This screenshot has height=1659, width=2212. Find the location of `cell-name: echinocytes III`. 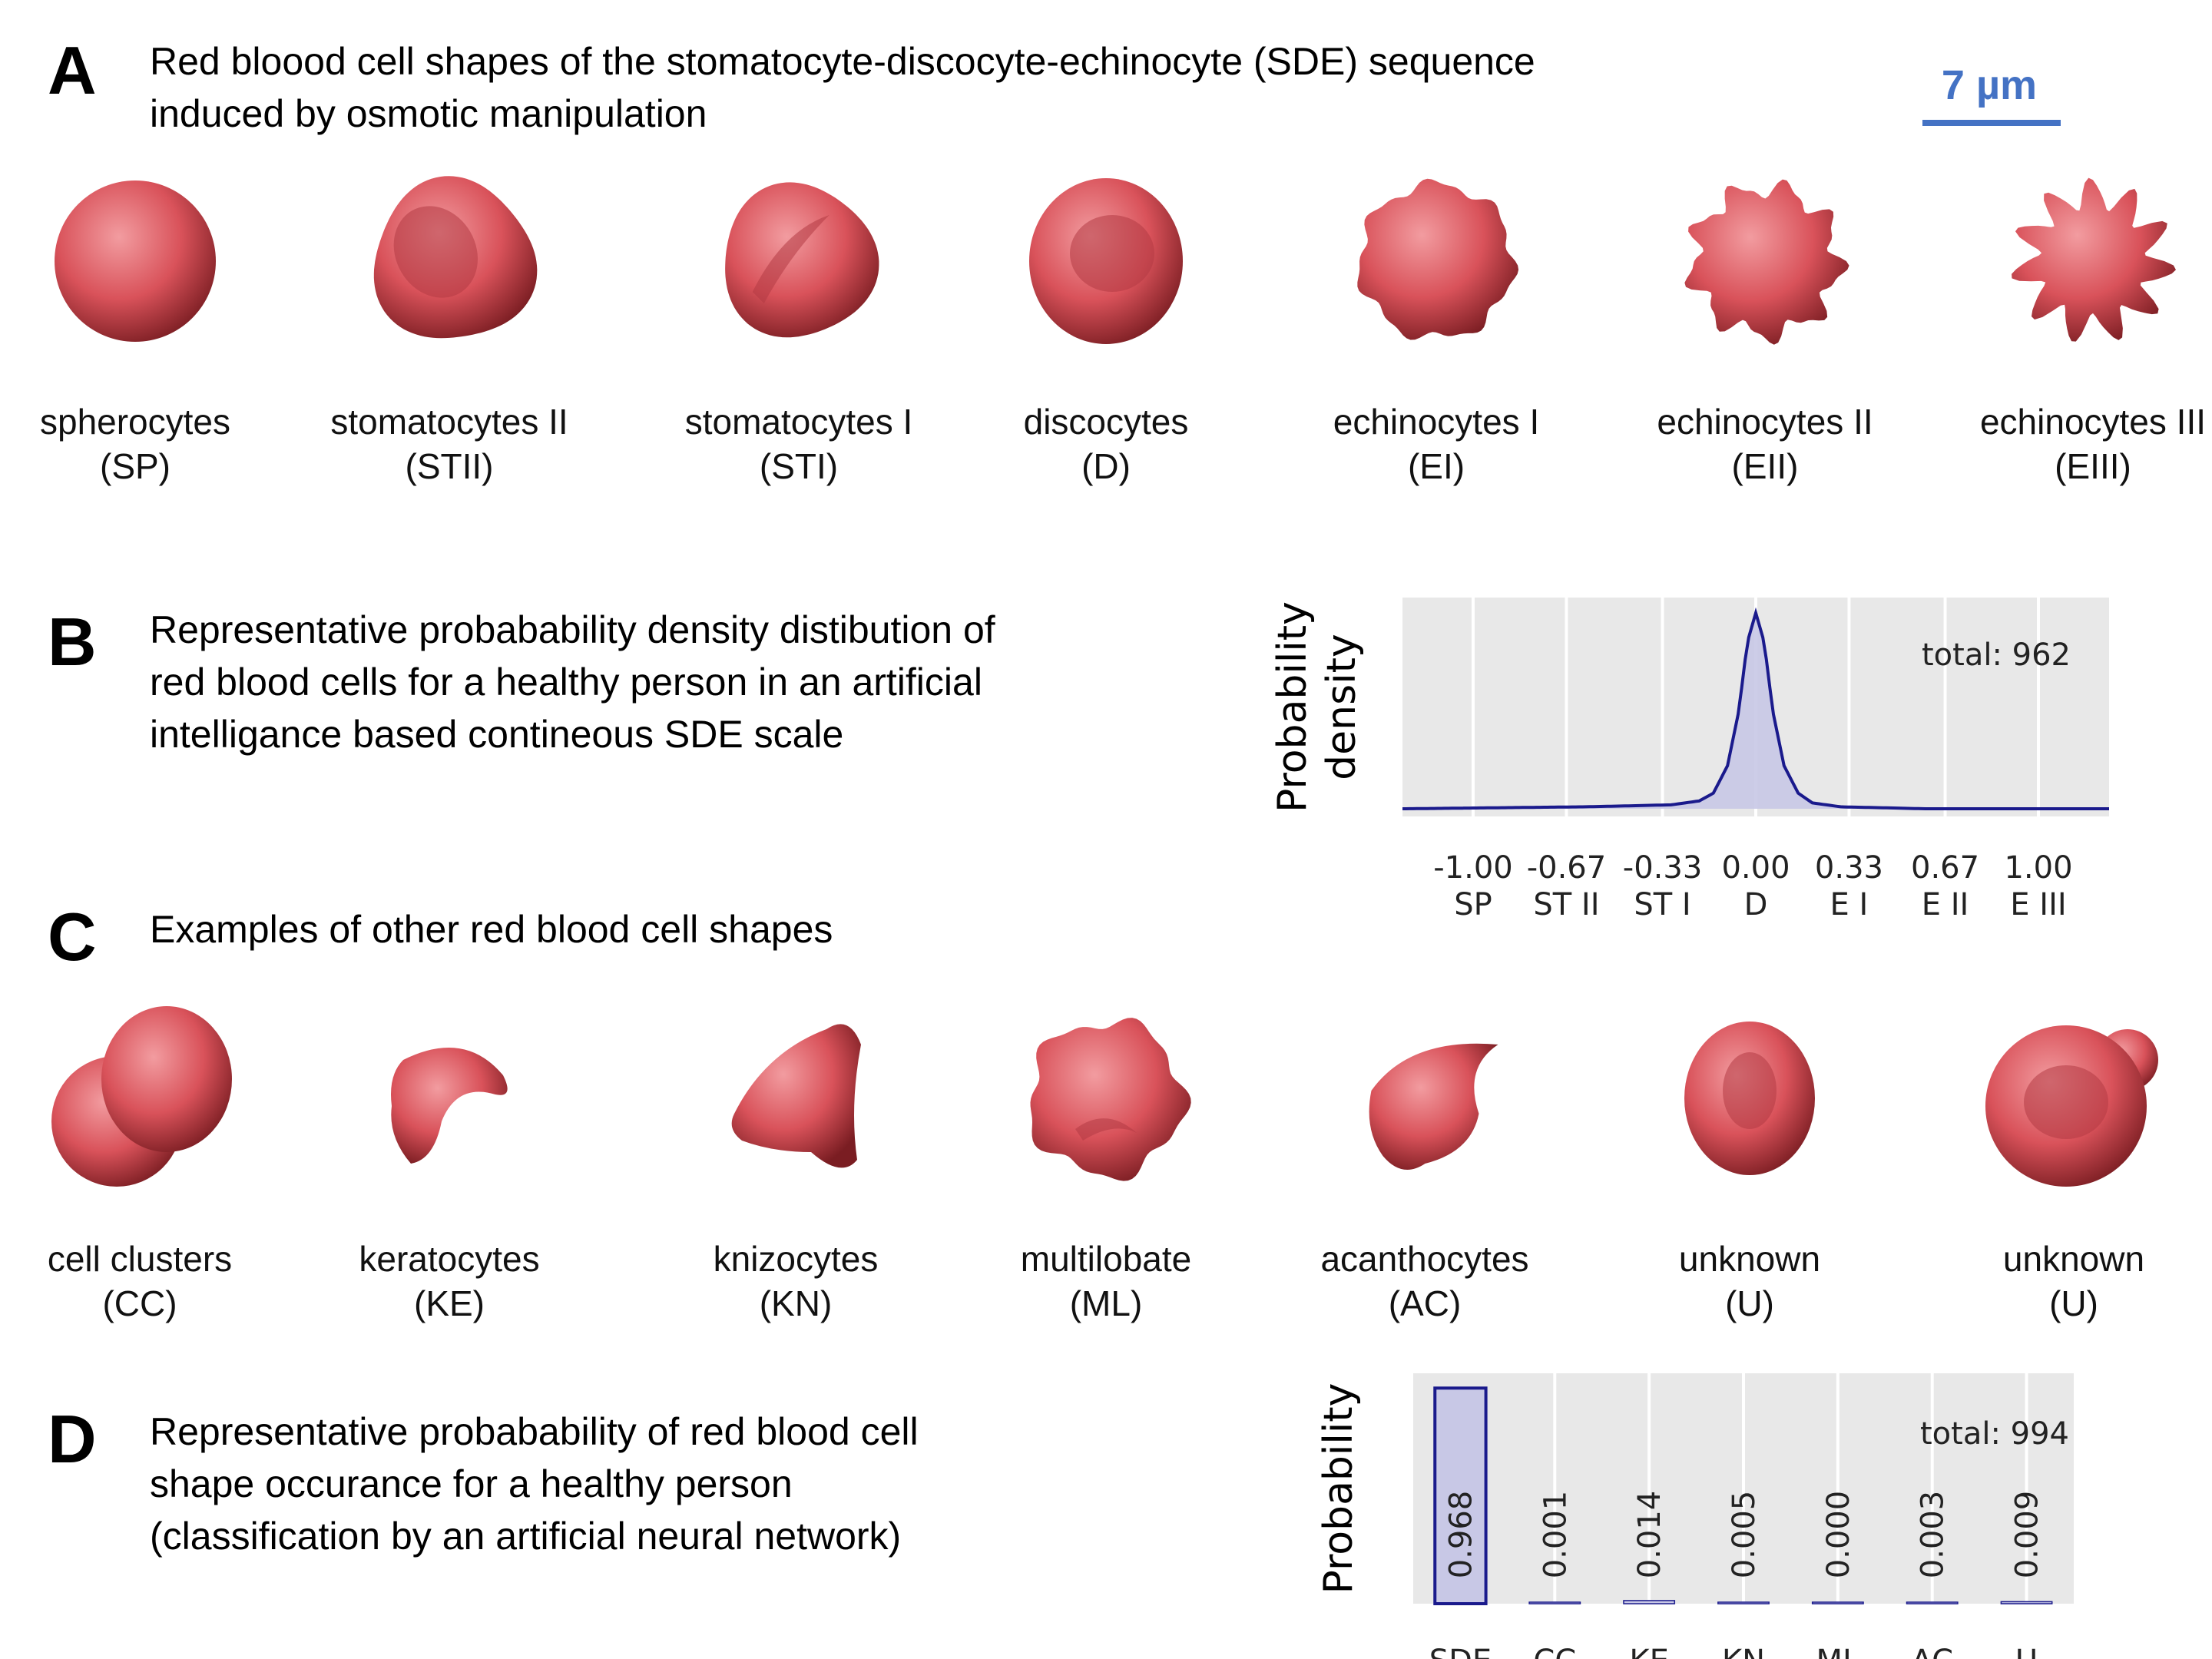

cell-name: echinocytes III is located at coordinates (2093, 422).